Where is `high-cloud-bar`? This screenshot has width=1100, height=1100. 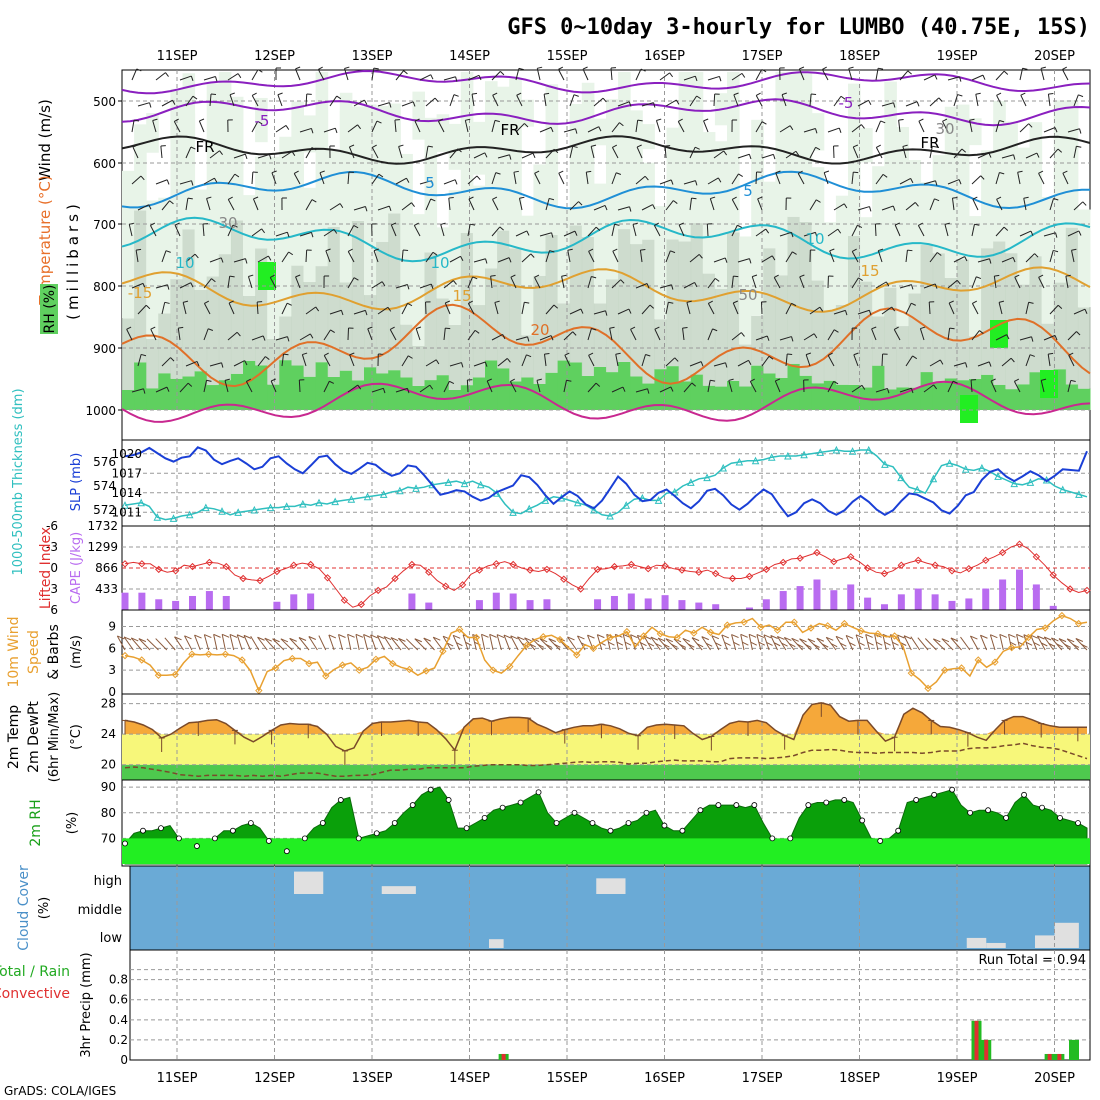
high-cloud-bar is located at coordinates (398, 890).